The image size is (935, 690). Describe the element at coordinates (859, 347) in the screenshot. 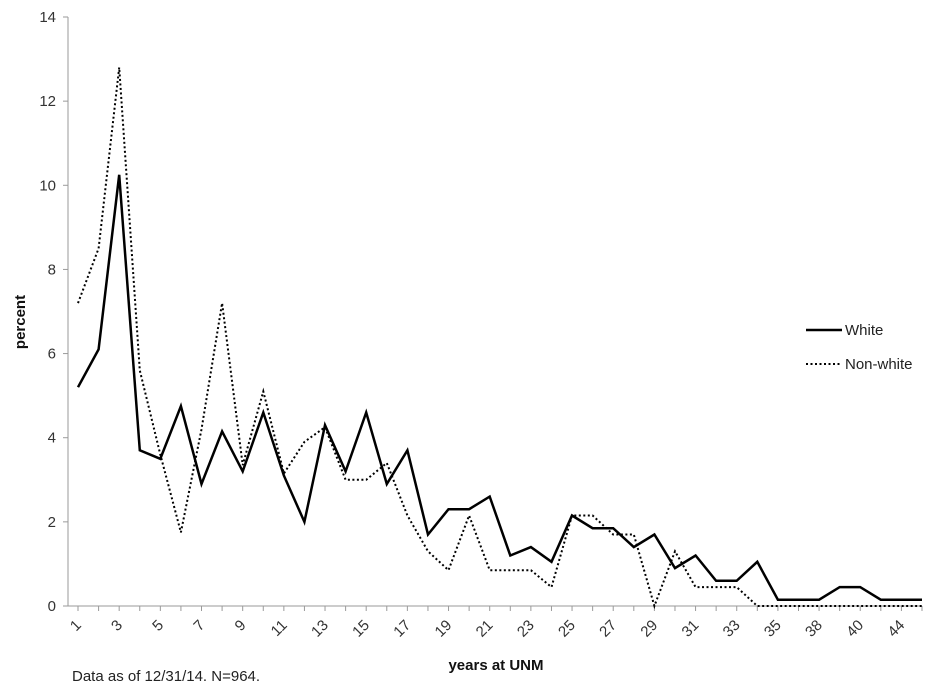

I see `legend: White Non-white` at that location.